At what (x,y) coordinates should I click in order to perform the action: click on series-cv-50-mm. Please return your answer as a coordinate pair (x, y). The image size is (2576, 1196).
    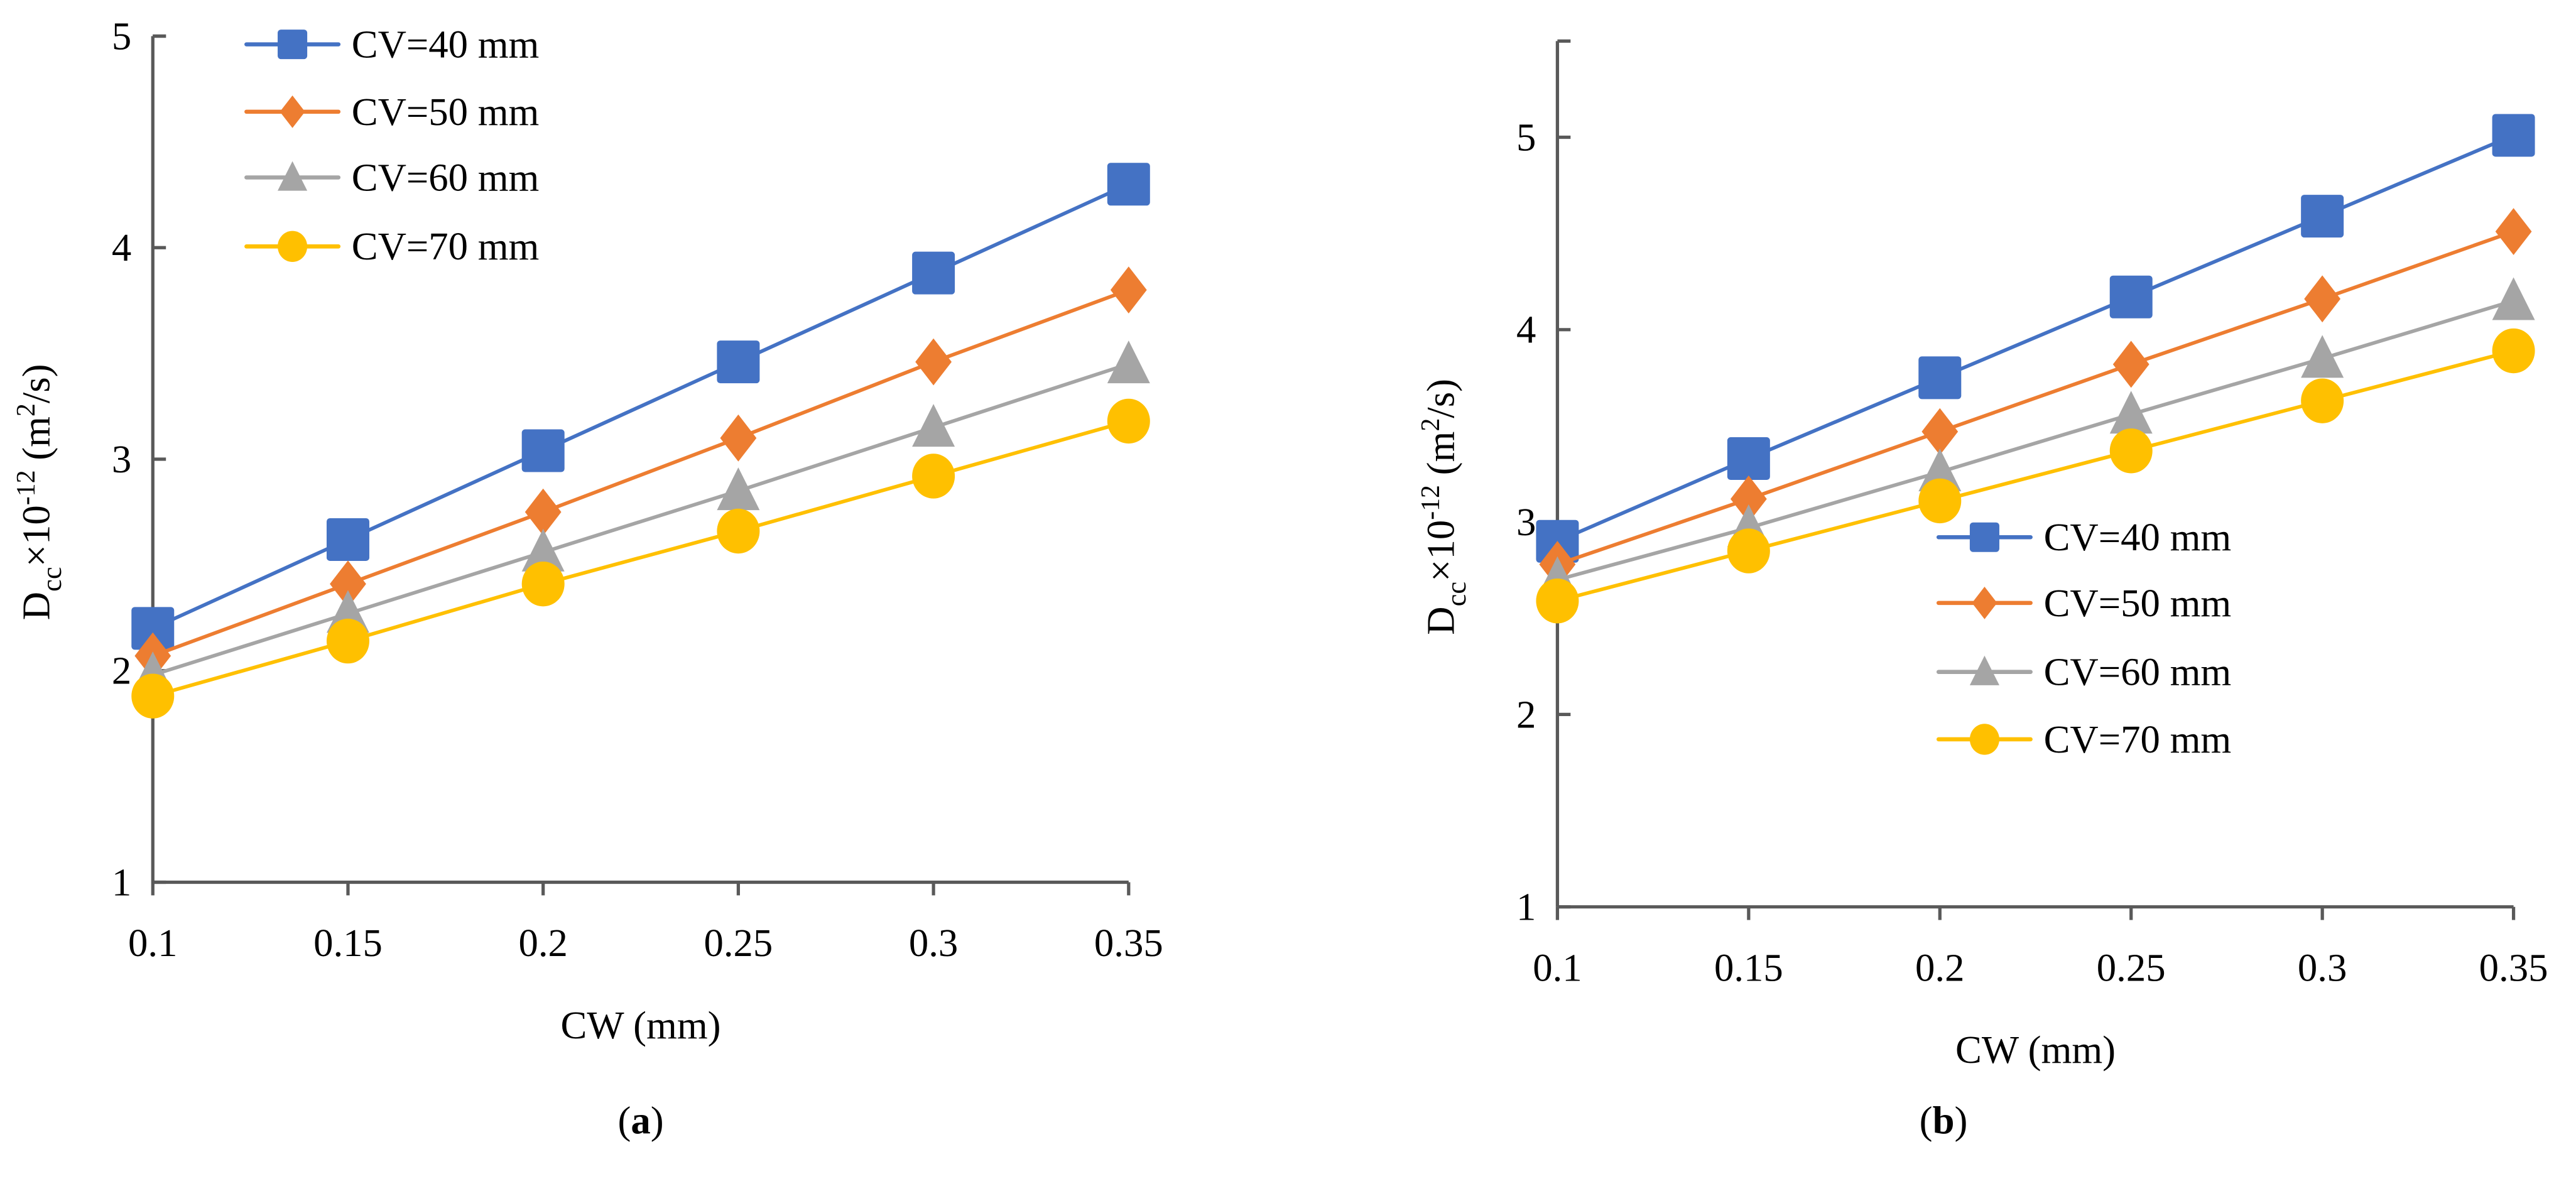
    Looking at the image, I should click on (640, 473).